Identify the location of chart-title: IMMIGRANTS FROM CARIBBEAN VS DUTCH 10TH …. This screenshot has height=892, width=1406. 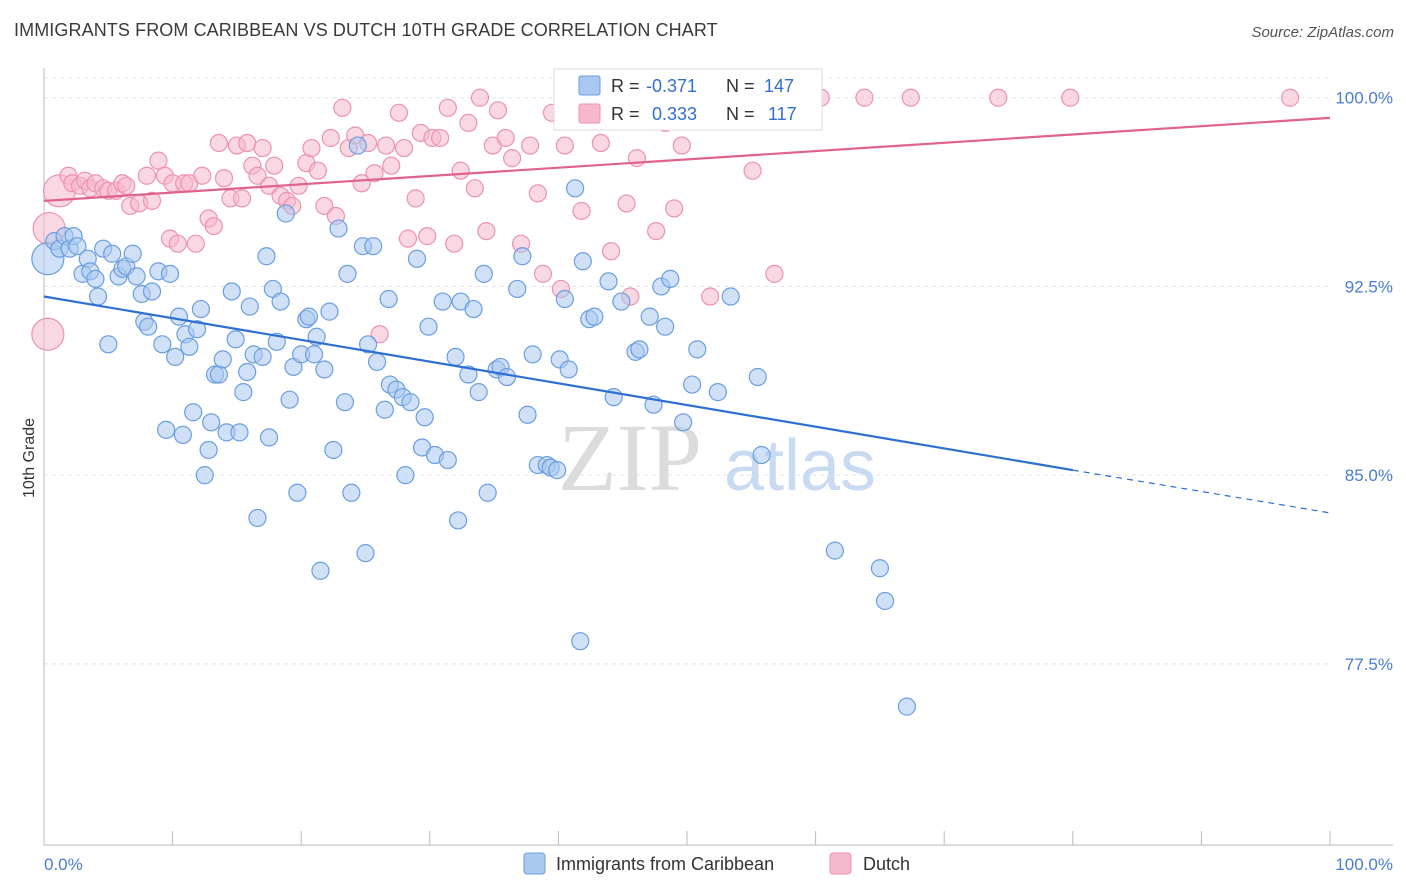
(366, 30).